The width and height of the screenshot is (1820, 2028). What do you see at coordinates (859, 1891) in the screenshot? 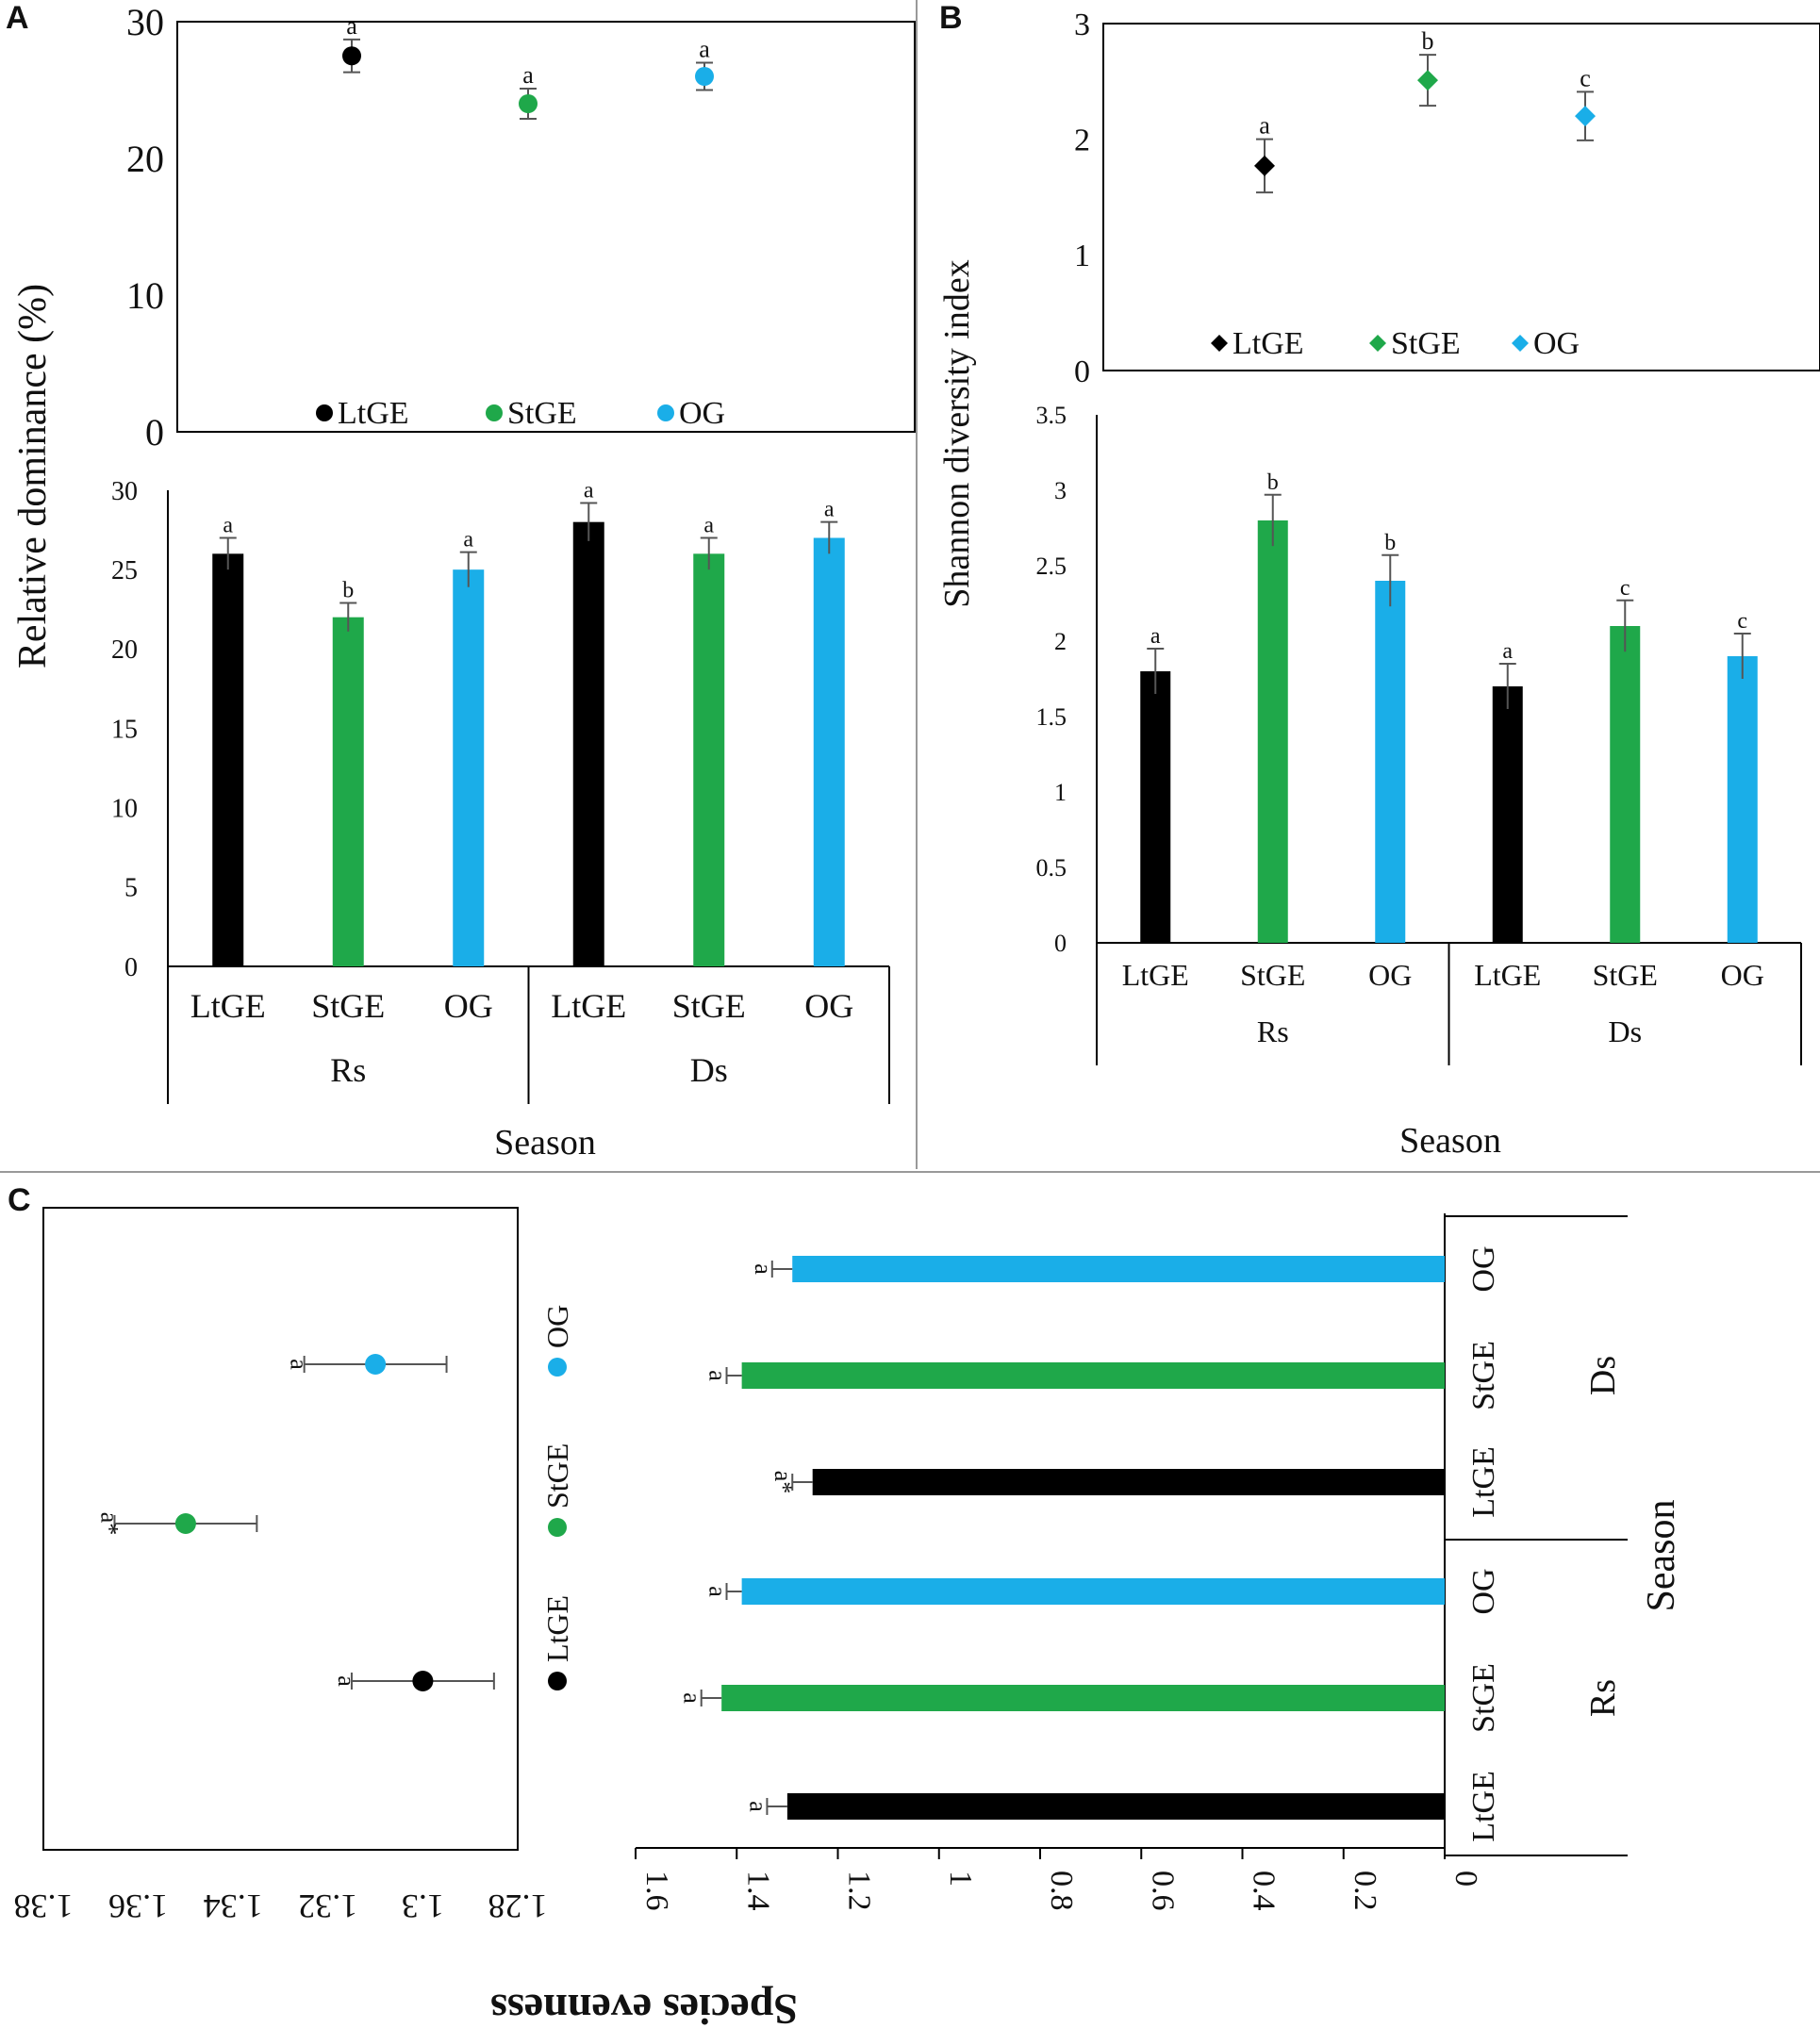
I see `x-tick-label: 1.2` at bounding box center [859, 1891].